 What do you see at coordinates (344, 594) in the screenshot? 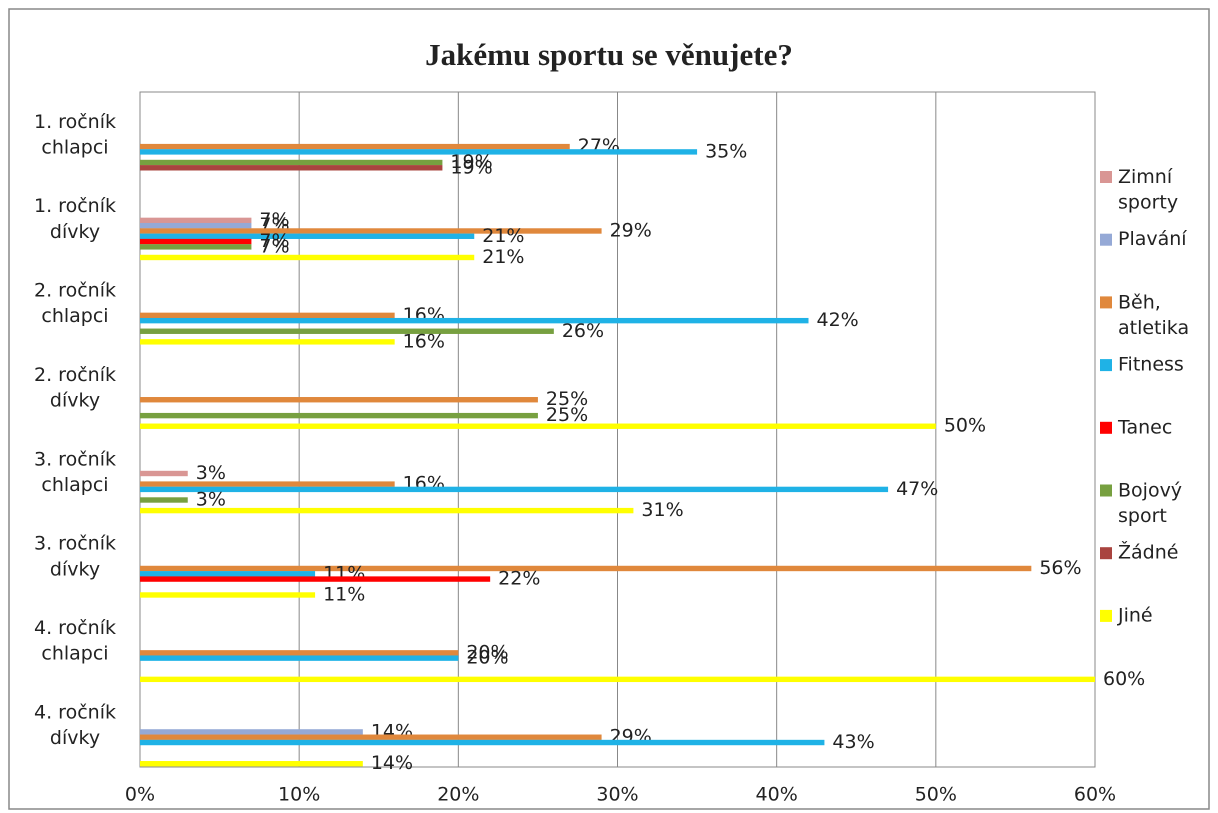
I see `data-label: 11%` at bounding box center [344, 594].